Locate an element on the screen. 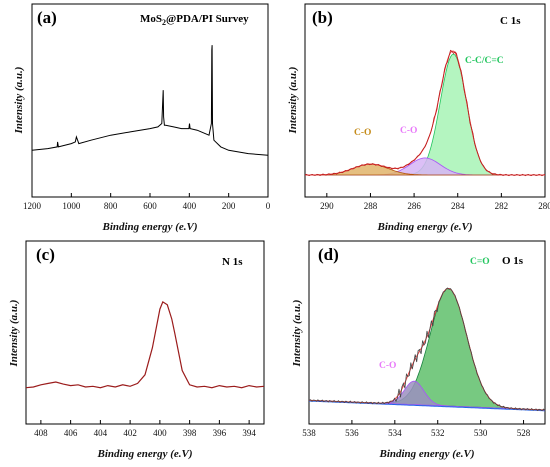 This screenshot has width=550, height=467. x-axis-label-a: Binding energy (e.V) is located at coordinates (149, 227).